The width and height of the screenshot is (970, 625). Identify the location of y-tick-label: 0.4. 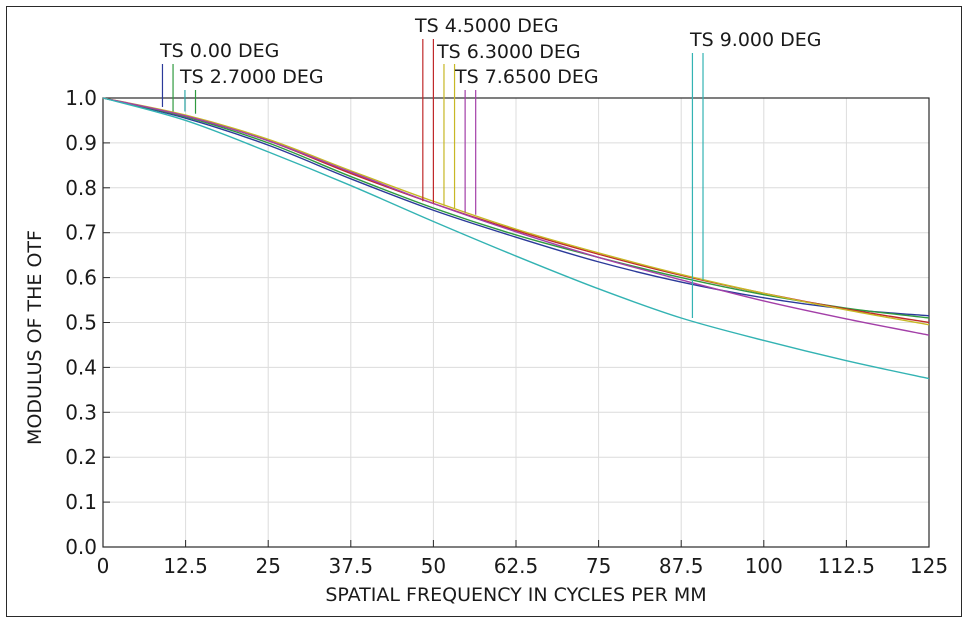
(81, 367).